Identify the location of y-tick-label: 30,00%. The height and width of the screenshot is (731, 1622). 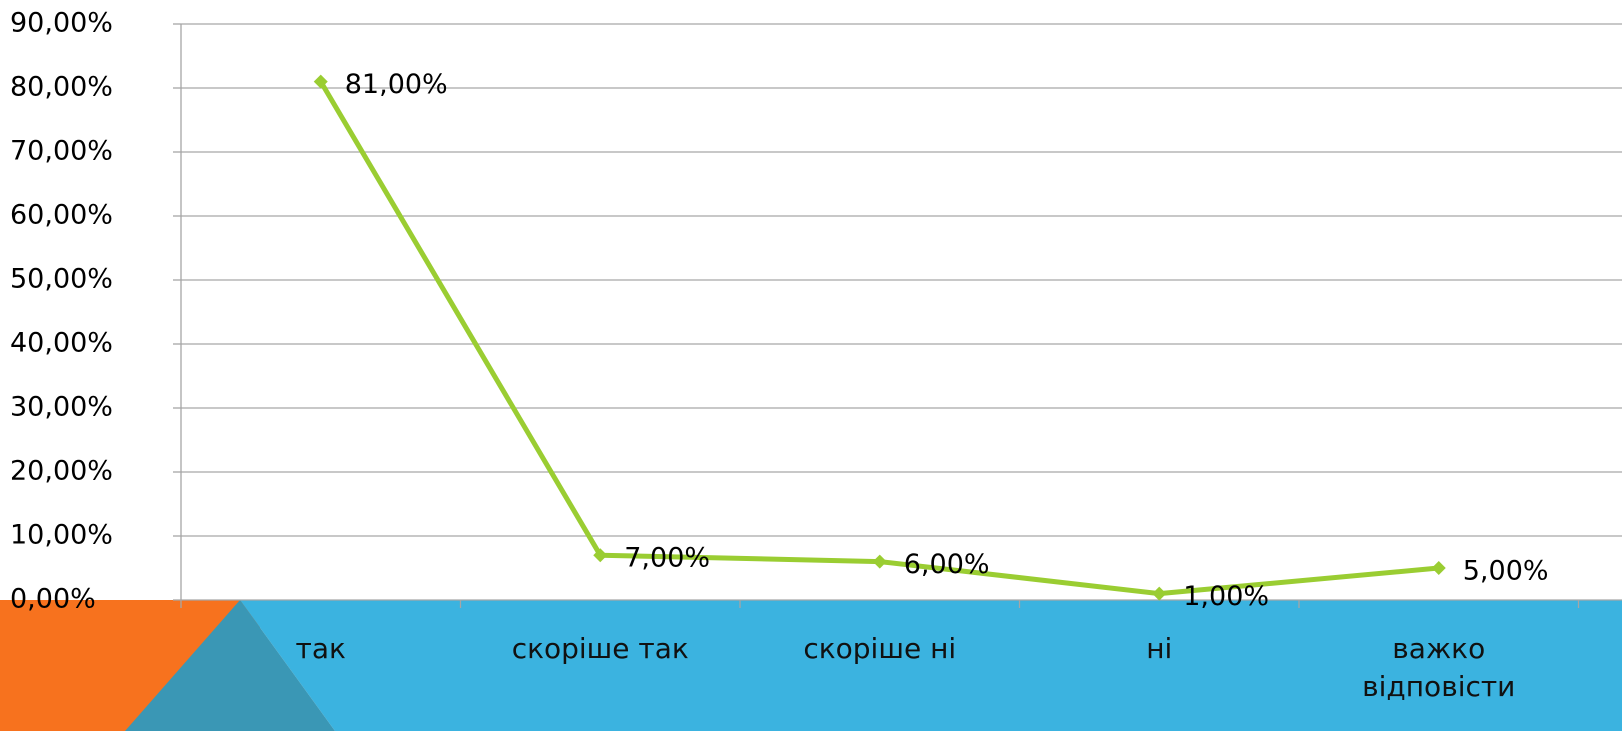
(61, 407).